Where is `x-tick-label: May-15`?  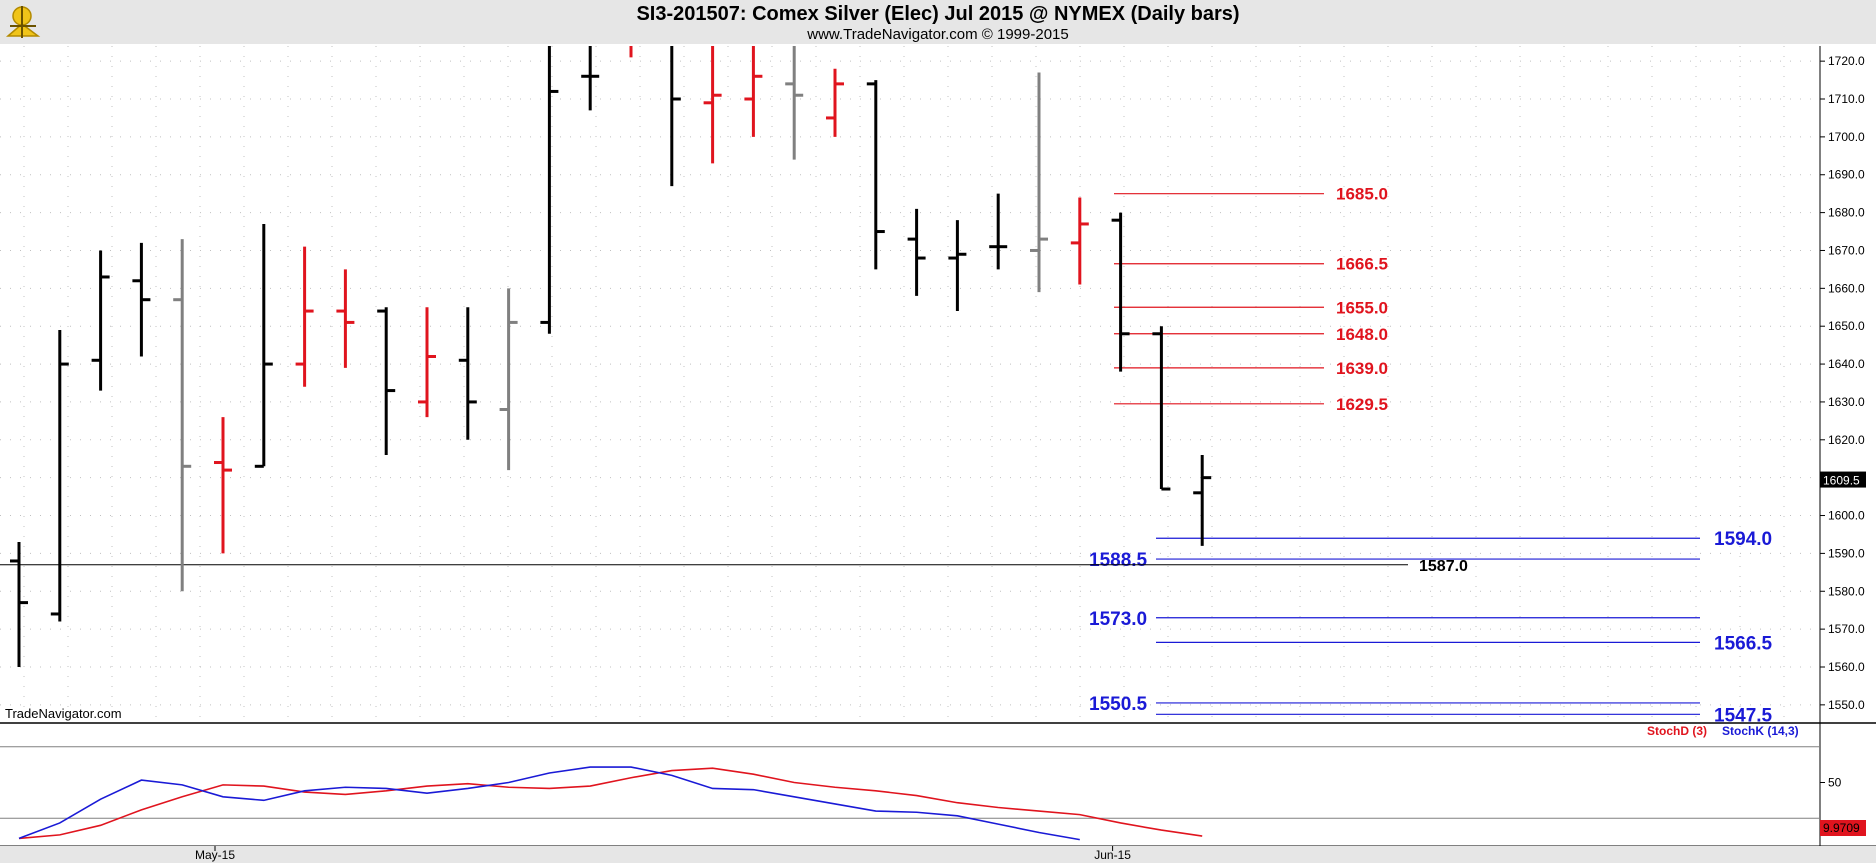
x-tick-label: May-15 is located at coordinates (215, 855).